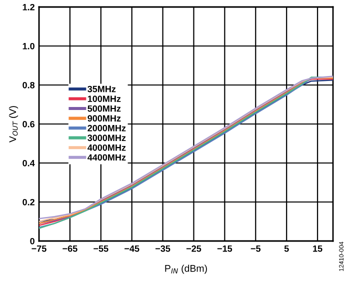 The height and width of the screenshot is (285, 350). Describe the element at coordinates (28, 163) in the screenshot. I see `y-tick-label: 0.4` at that location.